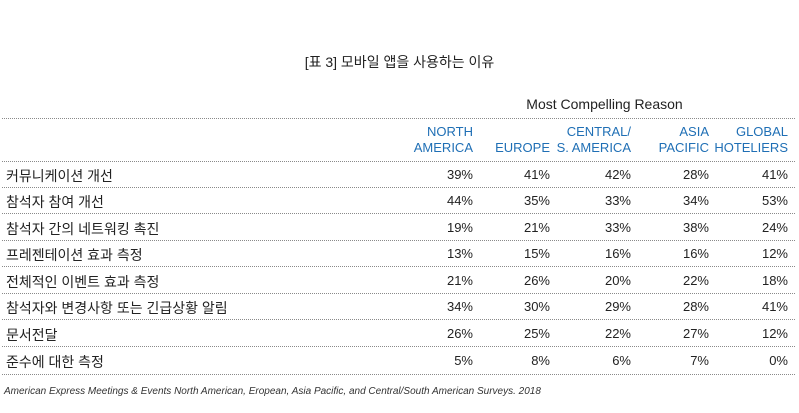 Image resolution: width=799 pixels, height=413 pixels. Describe the element at coordinates (536, 306) in the screenshot. I see `table-cell: 30%` at that location.